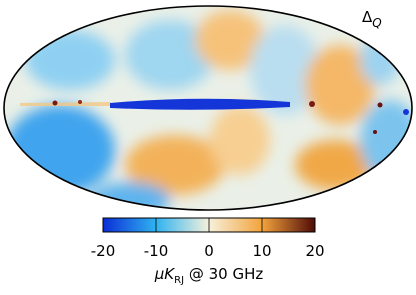 The width and height of the screenshot is (416, 295). I want to click on map-label: ΔQ, so click(372, 19).